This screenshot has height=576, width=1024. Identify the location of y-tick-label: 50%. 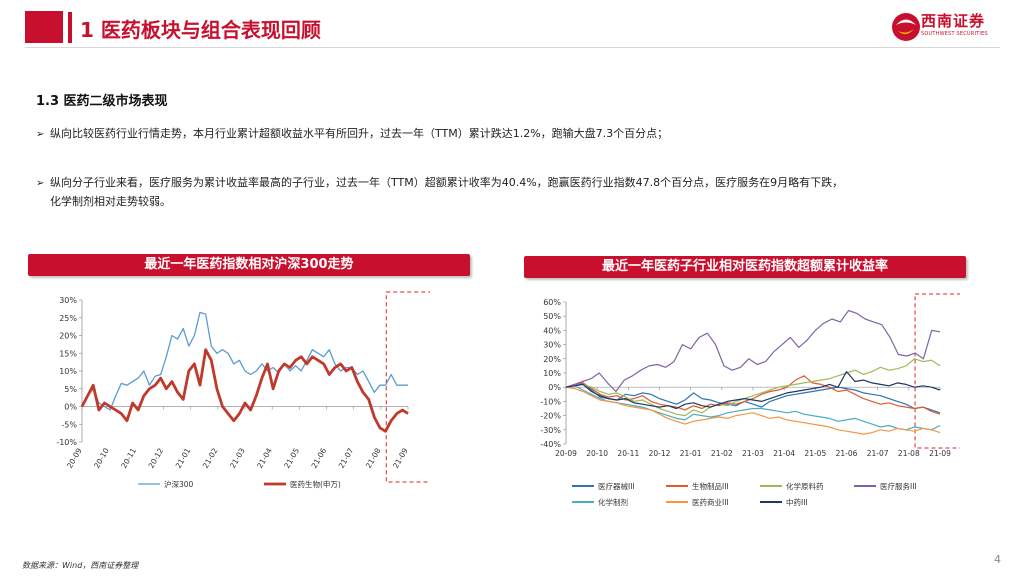
(552, 316).